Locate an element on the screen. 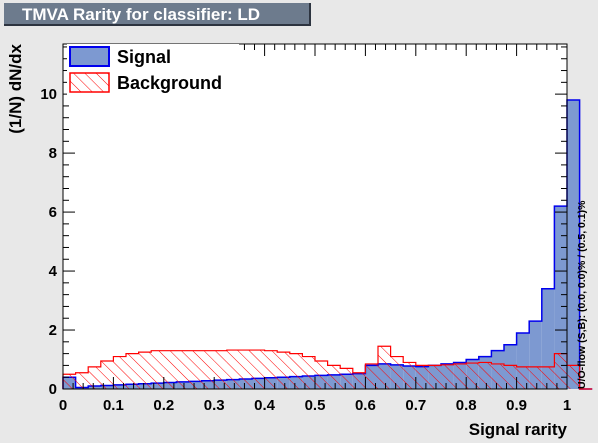 The height and width of the screenshot is (443, 598). y-tick-label: 8 is located at coordinates (53, 153).